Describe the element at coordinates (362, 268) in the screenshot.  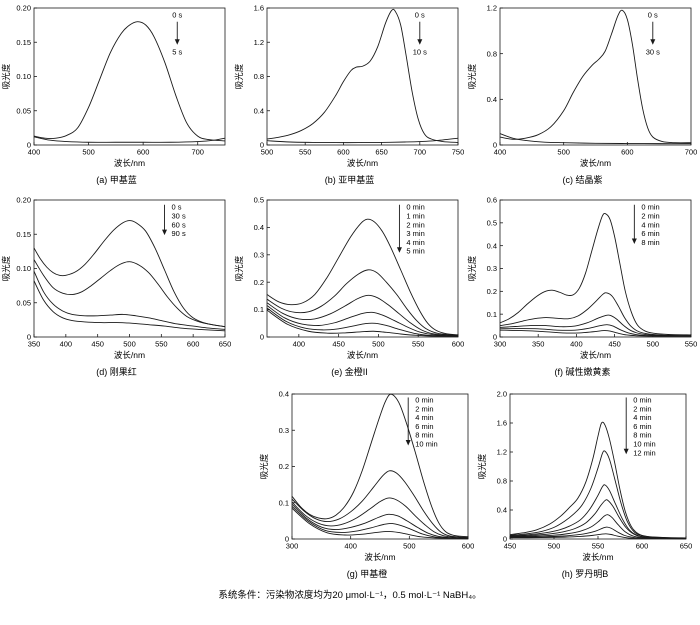
I see `plot-frame` at that location.